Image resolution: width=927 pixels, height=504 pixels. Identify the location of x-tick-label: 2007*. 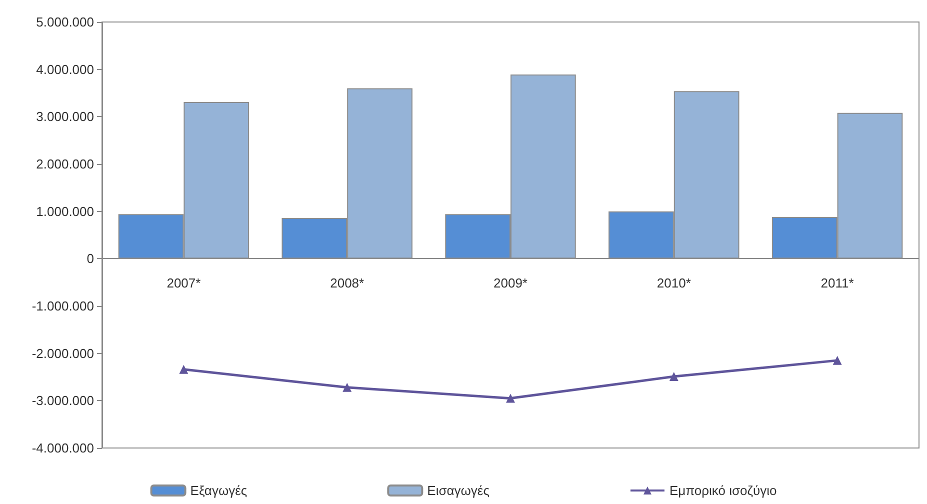
(183, 283).